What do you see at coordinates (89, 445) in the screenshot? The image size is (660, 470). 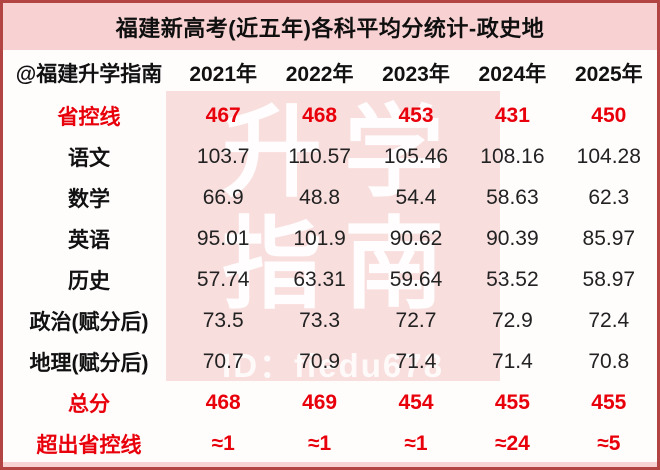 I see `row-label-exceed-control-line: 超出省控线` at bounding box center [89, 445].